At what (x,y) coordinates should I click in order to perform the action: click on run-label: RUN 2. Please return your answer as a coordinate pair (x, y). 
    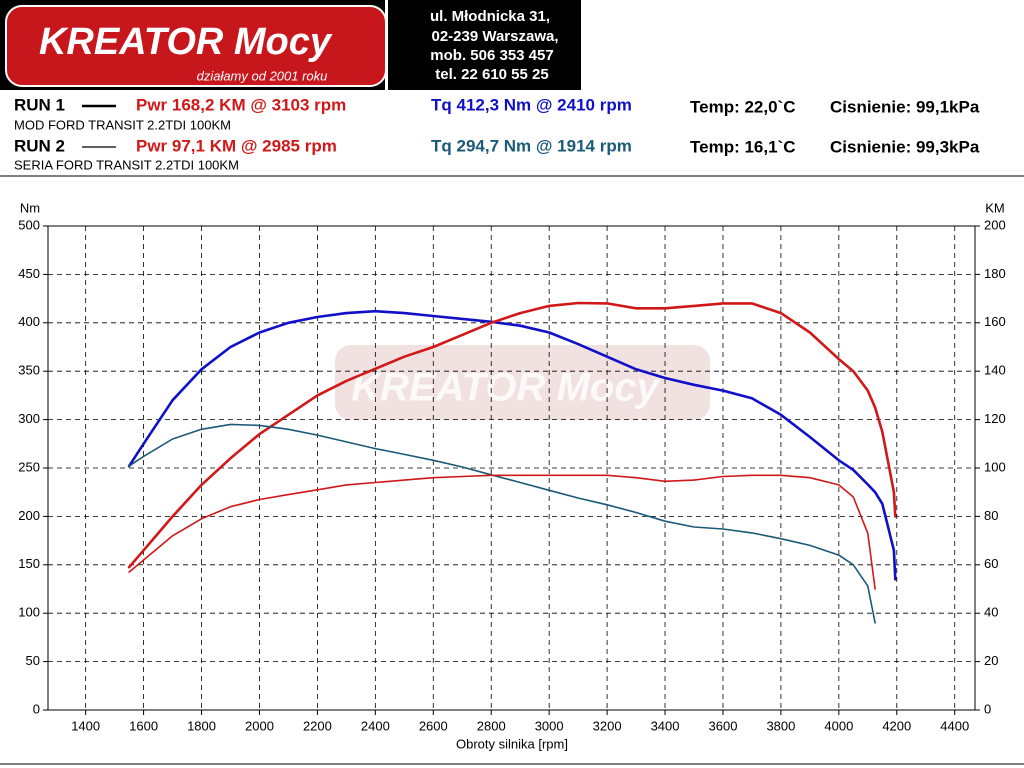
    Looking at the image, I should click on (39, 145).